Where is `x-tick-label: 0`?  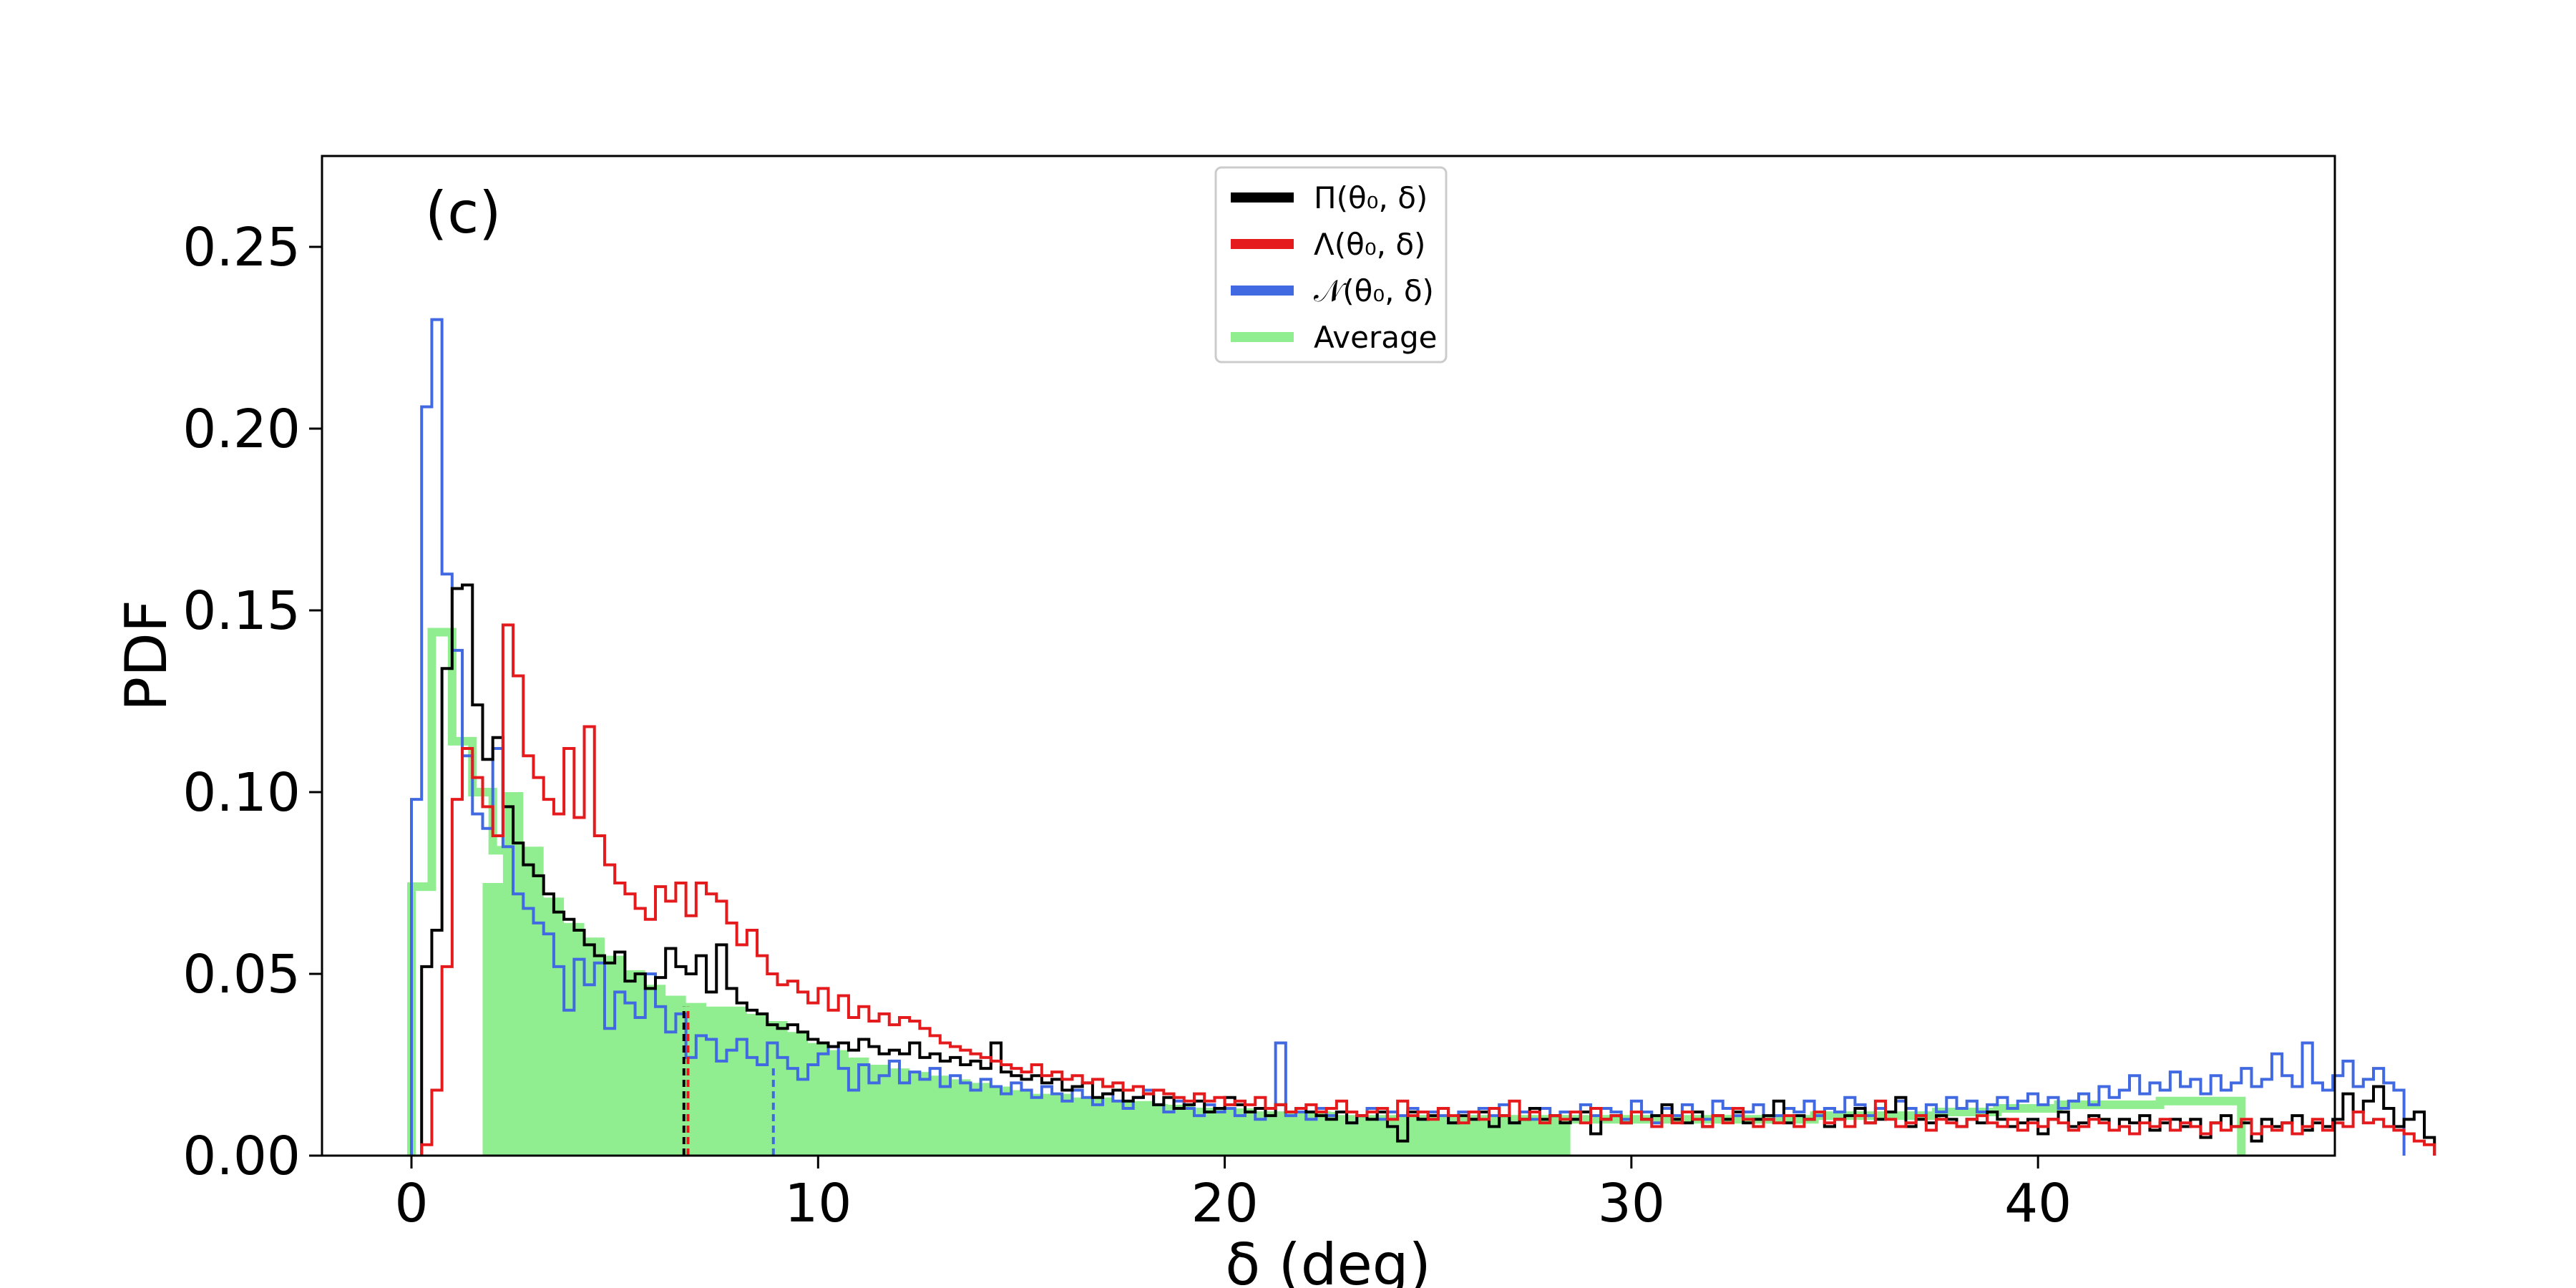 x-tick-label: 0 is located at coordinates (411, 1203).